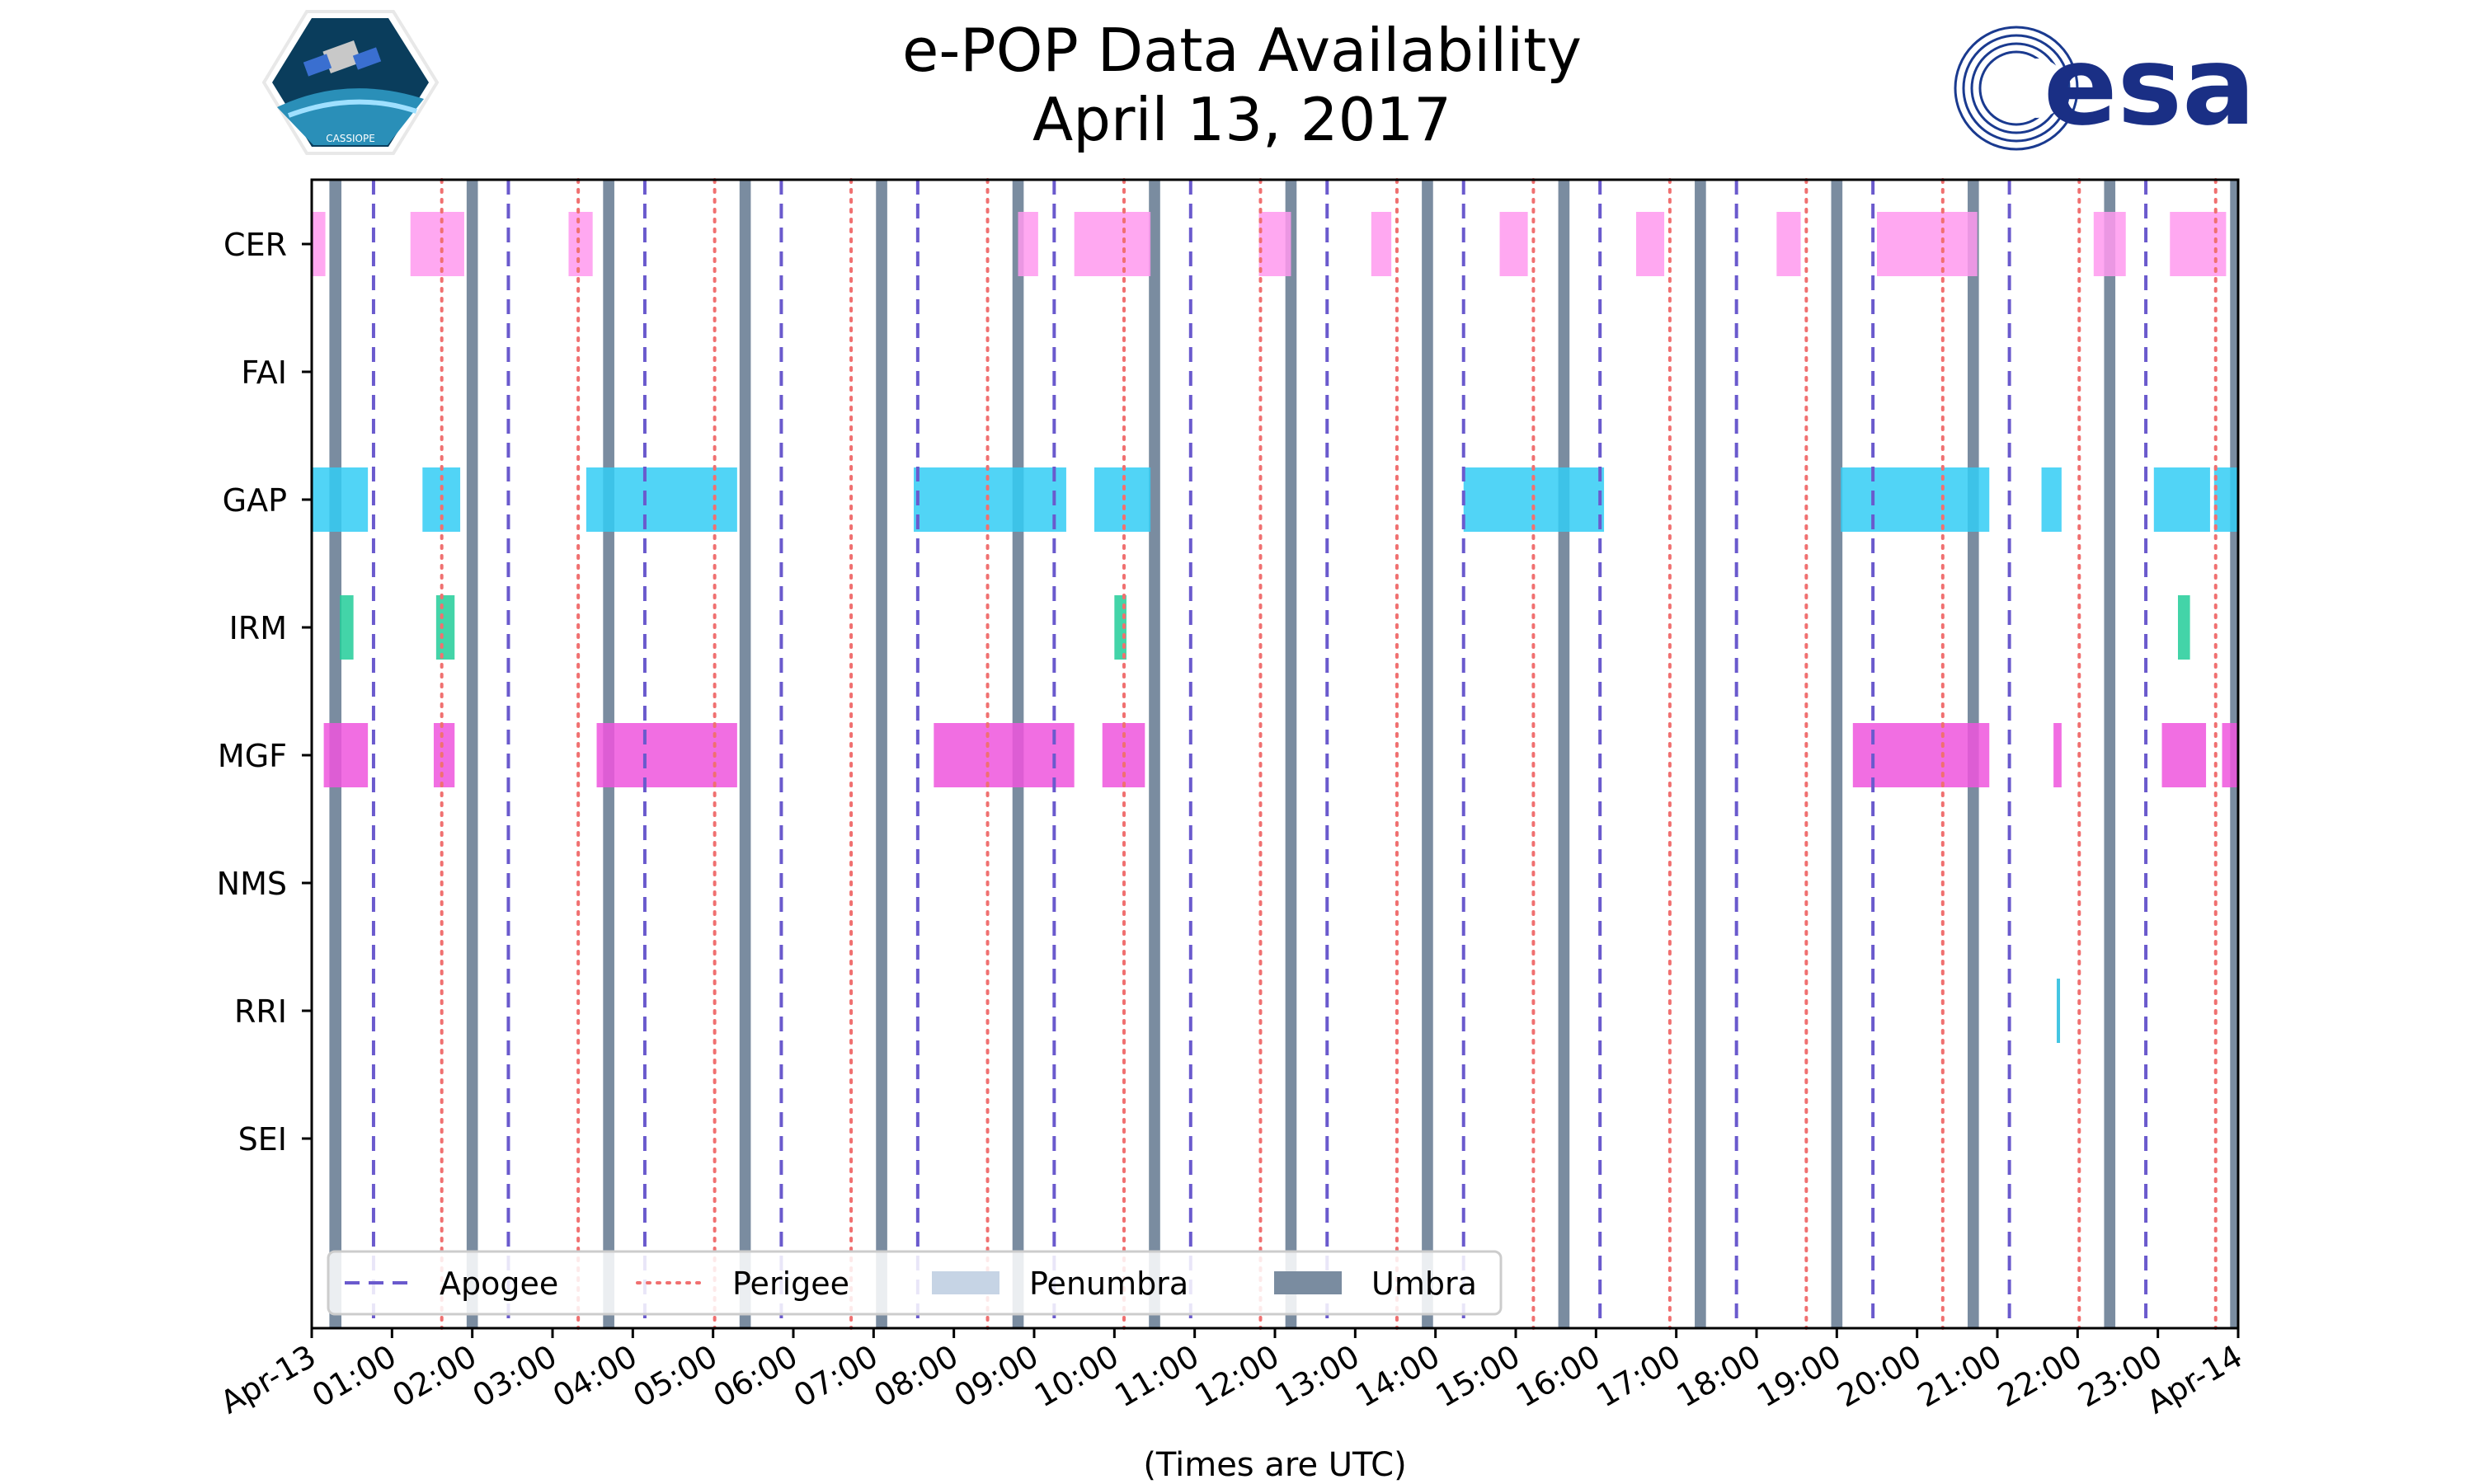 The height and width of the screenshot is (1484, 2474). I want to click on y-tick-label: NMS, so click(252, 884).